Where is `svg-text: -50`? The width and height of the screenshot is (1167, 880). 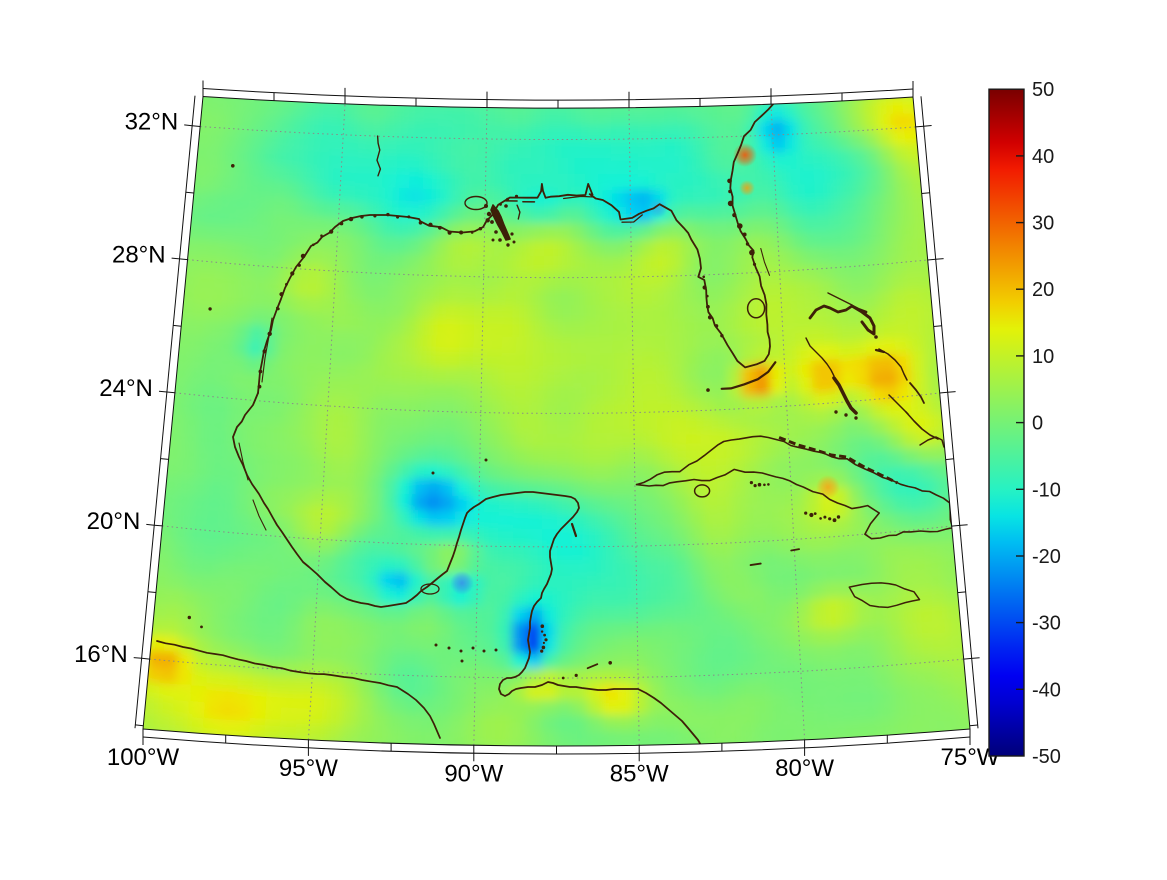
svg-text: -50 is located at coordinates (1046, 757).